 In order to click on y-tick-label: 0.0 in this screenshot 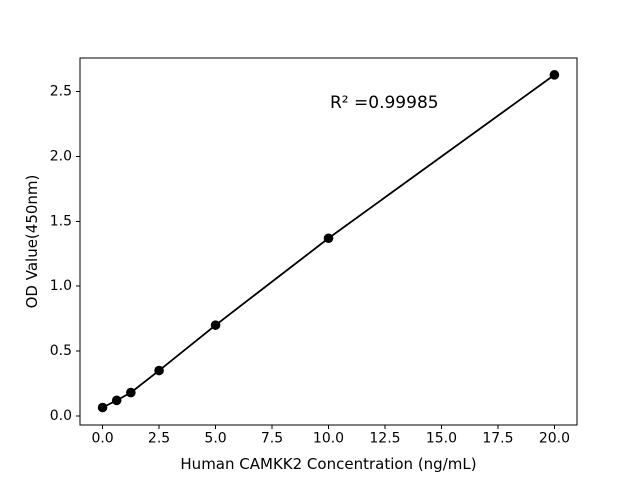, I will do `click(61, 416)`.